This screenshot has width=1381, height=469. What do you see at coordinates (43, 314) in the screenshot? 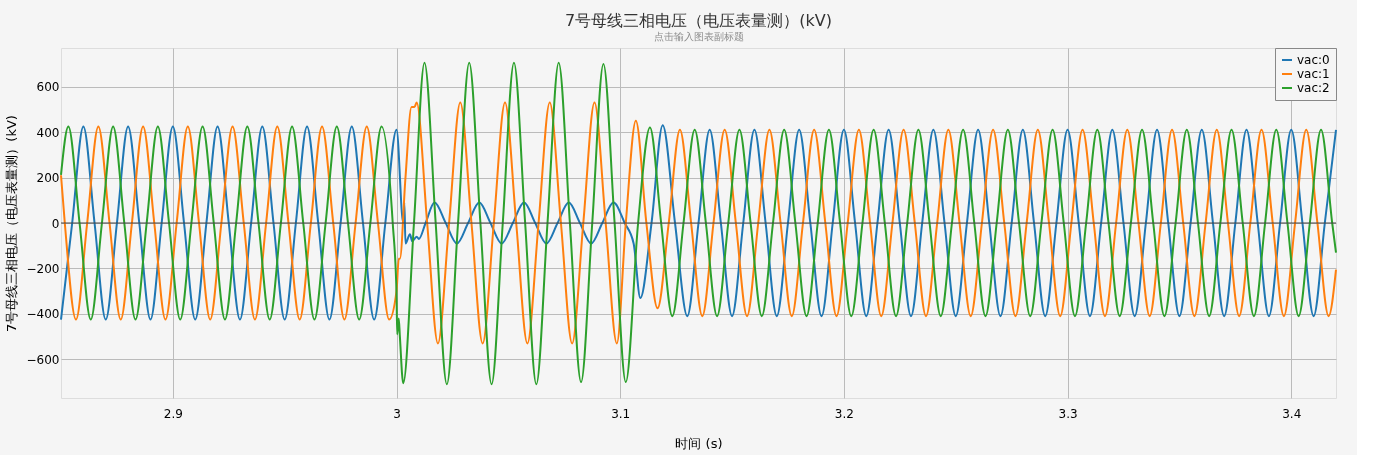
I see `y-tick-label: −400` at bounding box center [43, 314].